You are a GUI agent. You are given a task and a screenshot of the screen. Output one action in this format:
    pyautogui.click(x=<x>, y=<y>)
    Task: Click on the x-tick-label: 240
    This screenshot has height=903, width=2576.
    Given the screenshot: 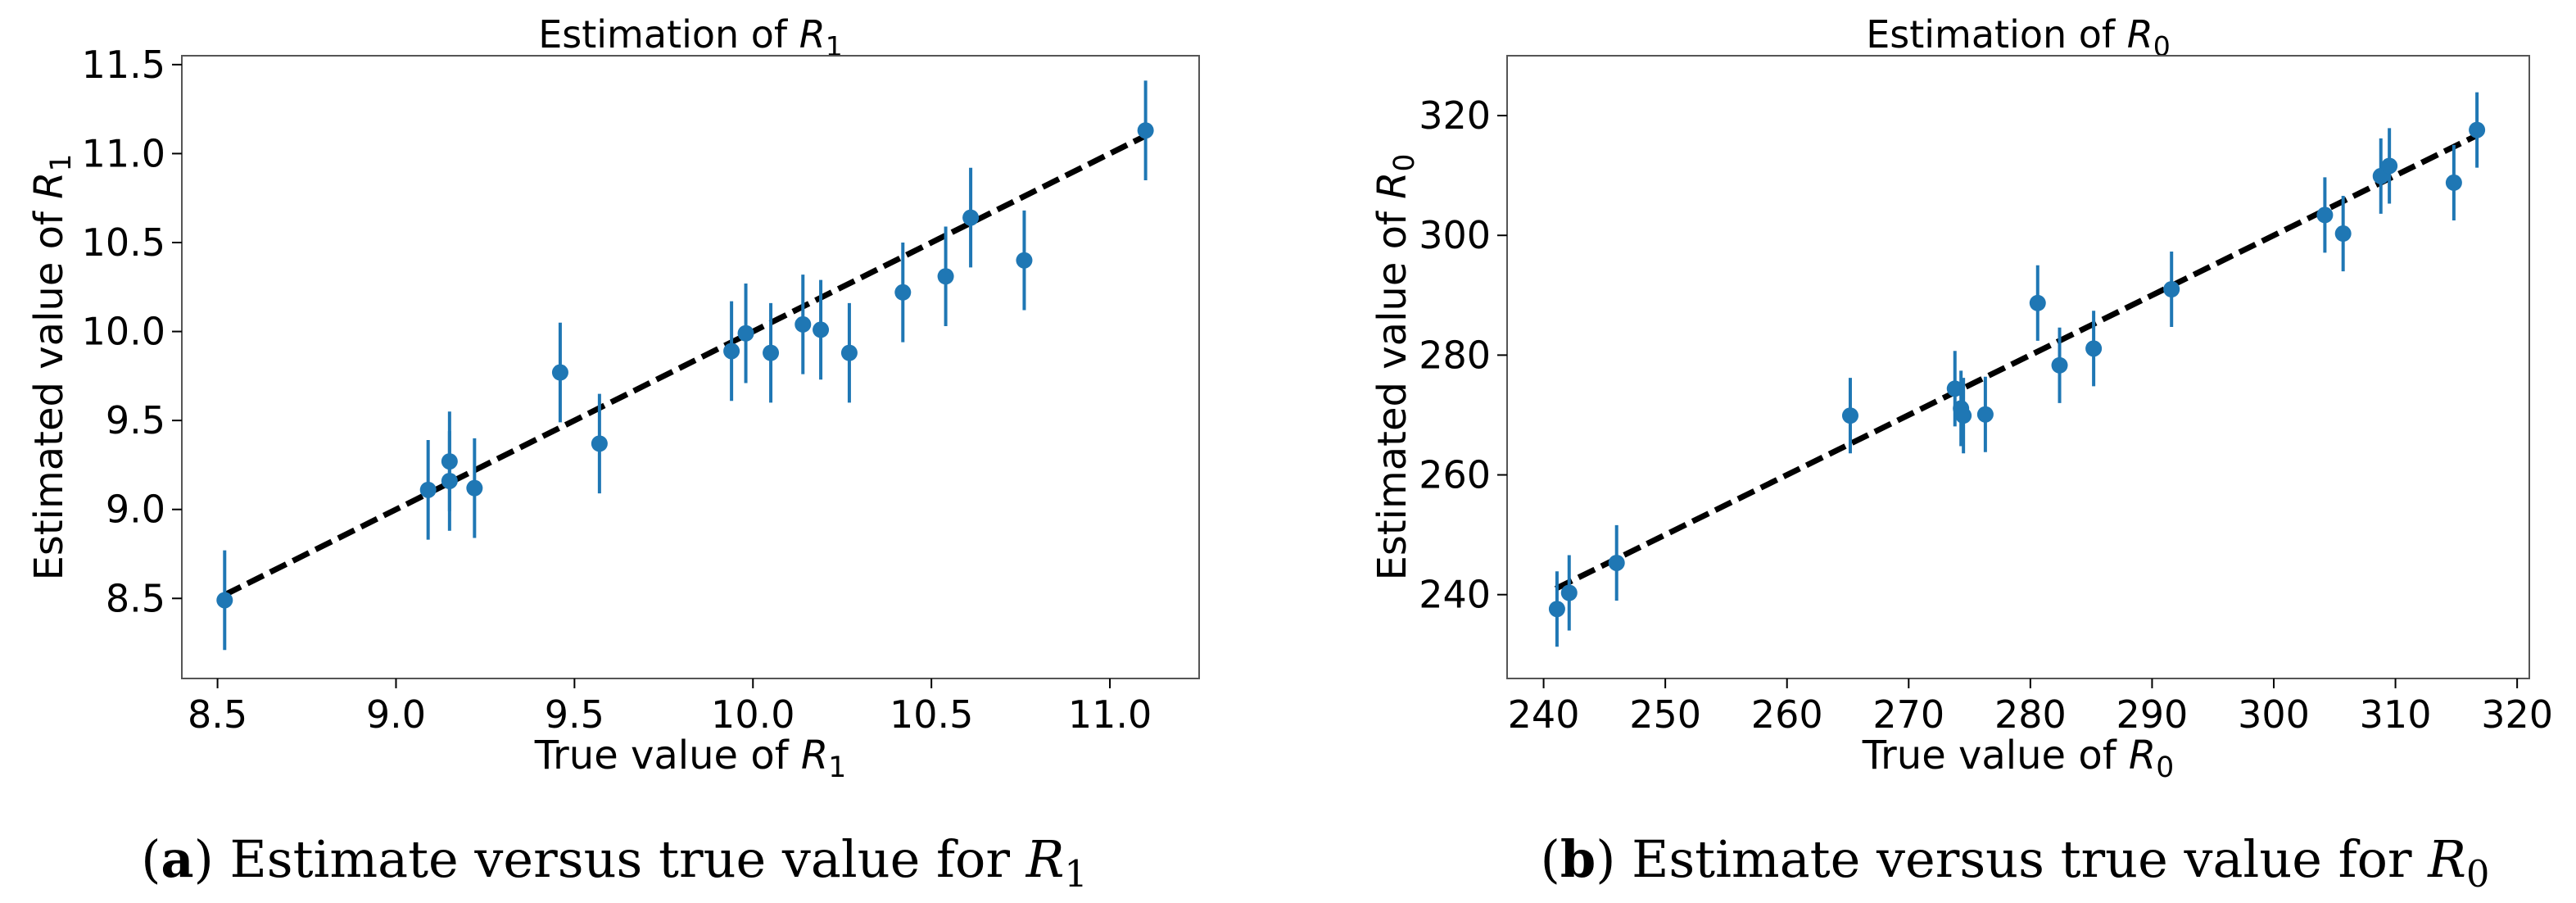 What is the action you would take?
    pyautogui.click(x=1544, y=714)
    